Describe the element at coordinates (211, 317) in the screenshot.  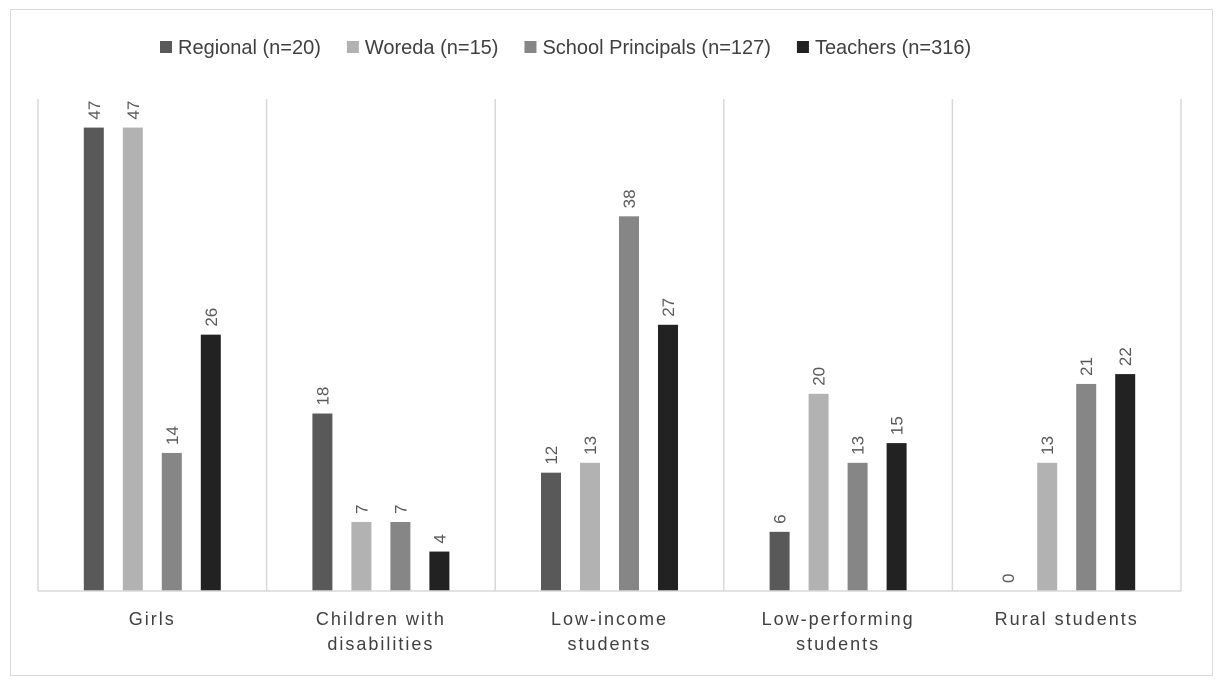
I see `data-label: 26` at that location.